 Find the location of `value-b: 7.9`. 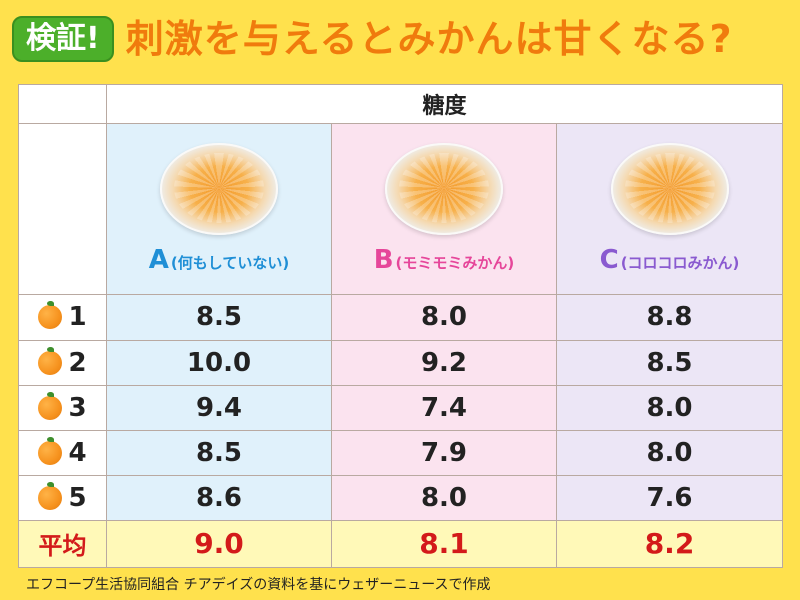

value-b: 7.9 is located at coordinates (444, 452).